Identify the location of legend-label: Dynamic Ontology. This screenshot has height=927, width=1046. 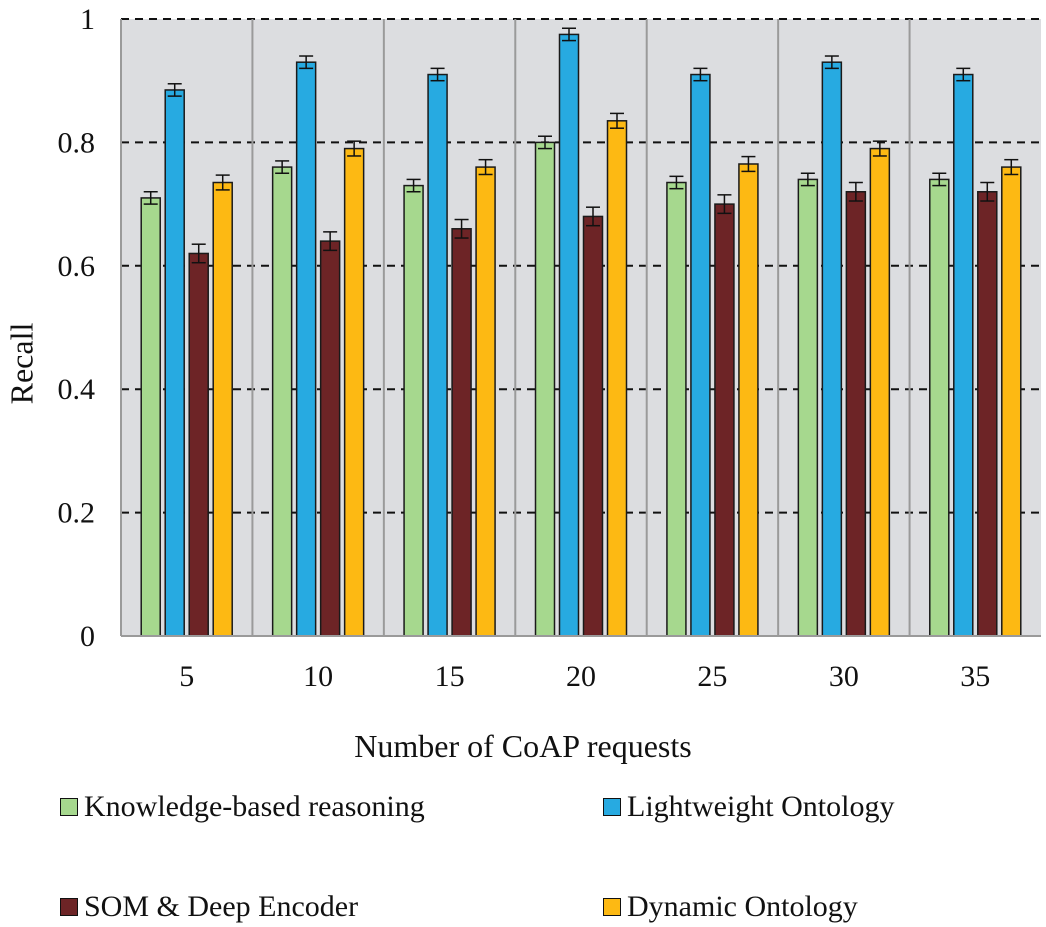
(742, 906).